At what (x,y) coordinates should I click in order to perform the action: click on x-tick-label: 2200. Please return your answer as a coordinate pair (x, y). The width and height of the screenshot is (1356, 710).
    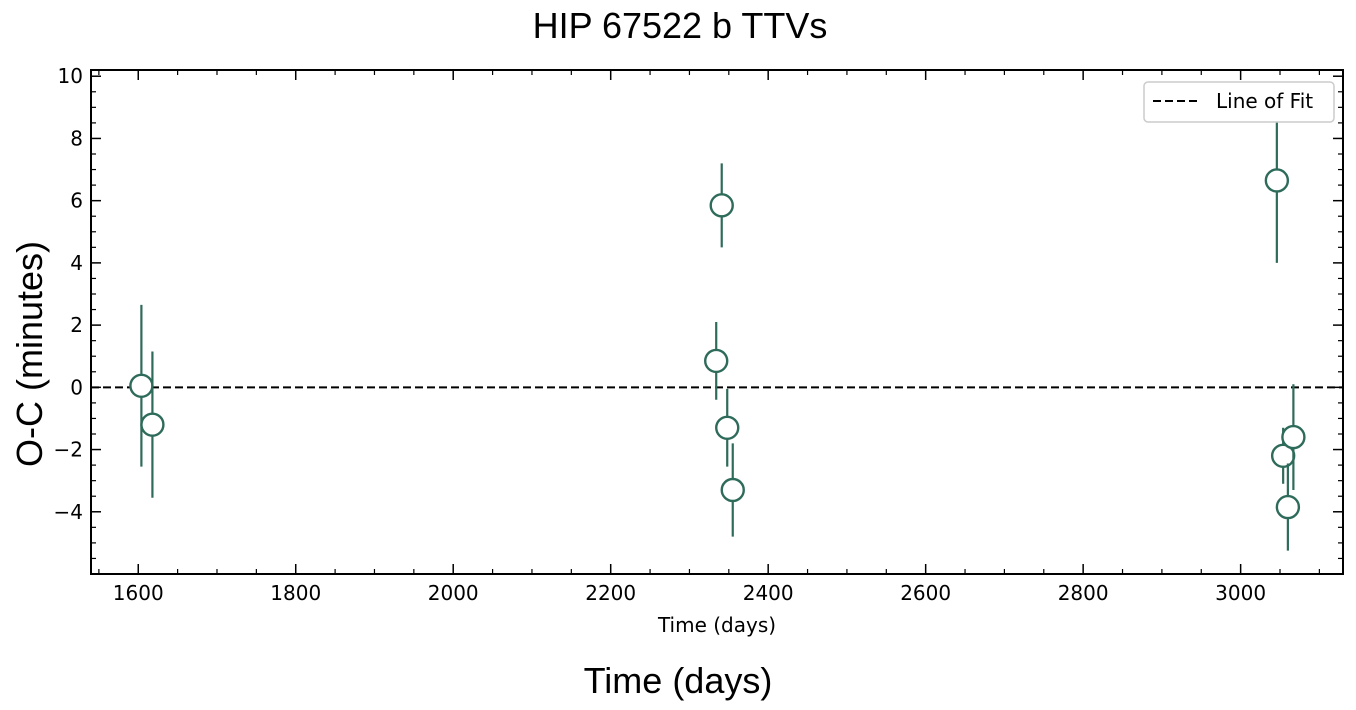
    Looking at the image, I should click on (610, 593).